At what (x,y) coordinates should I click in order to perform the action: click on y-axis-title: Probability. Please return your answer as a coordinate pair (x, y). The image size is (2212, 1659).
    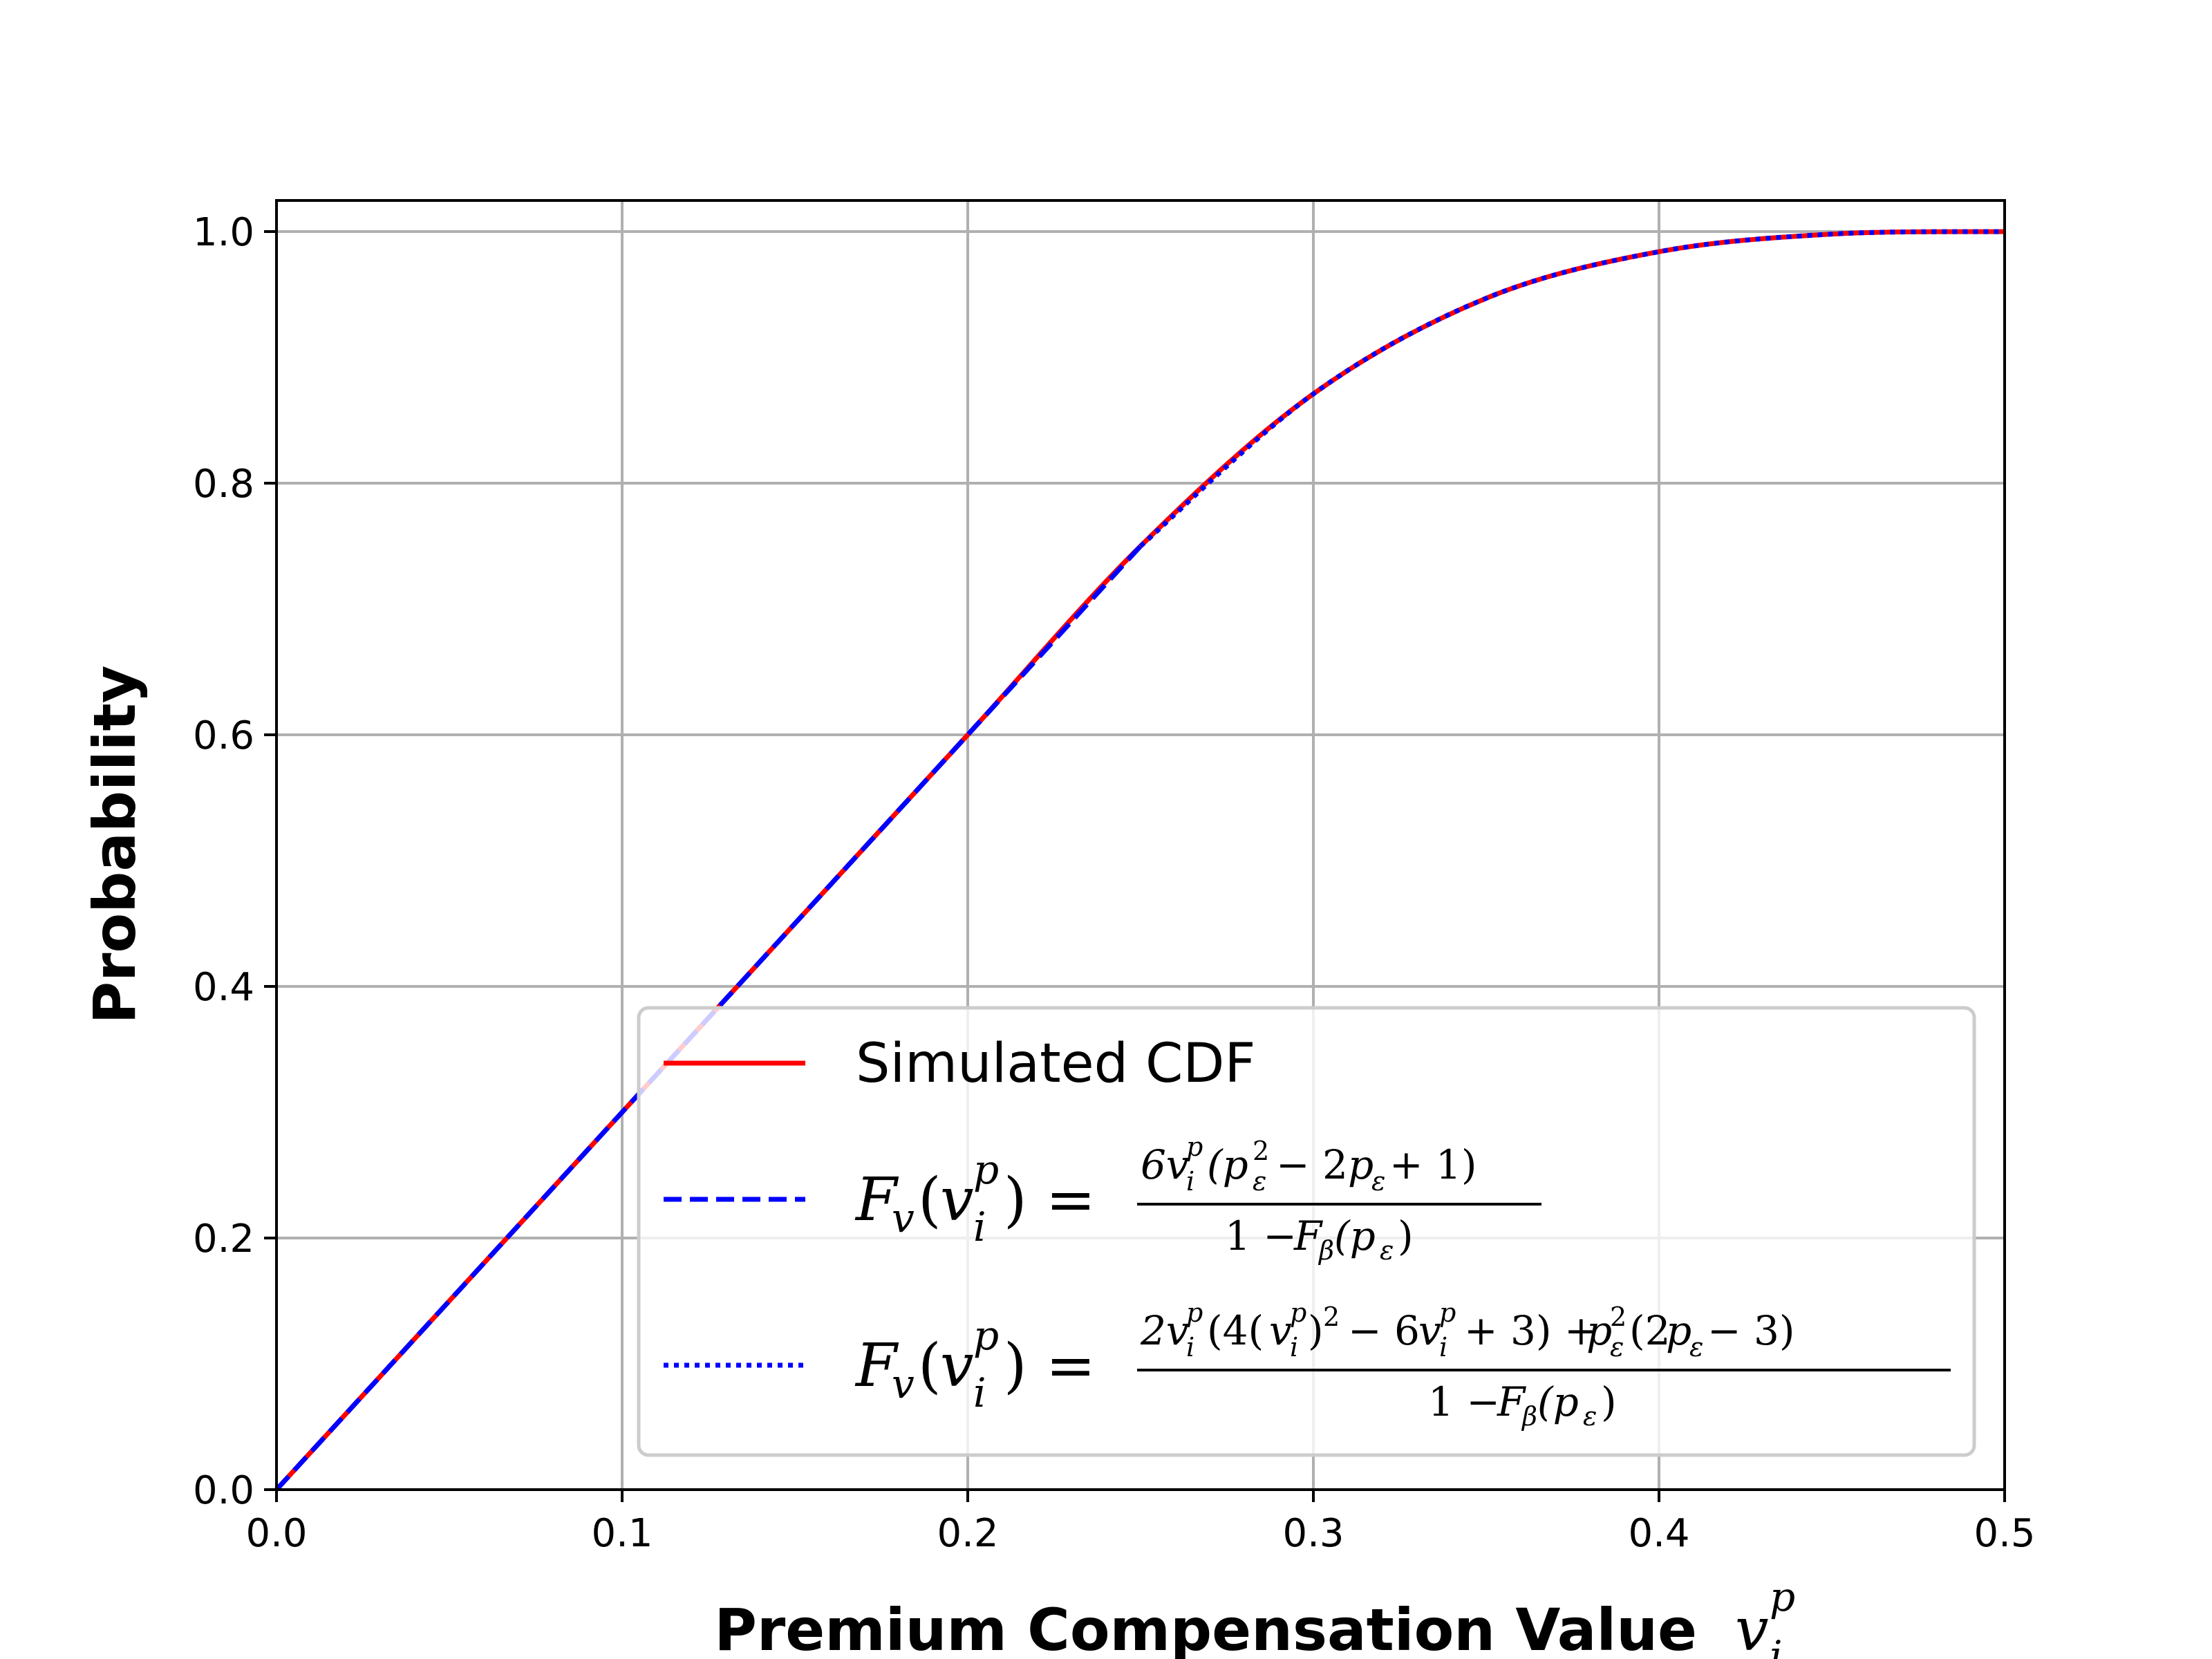
    Looking at the image, I should click on (115, 845).